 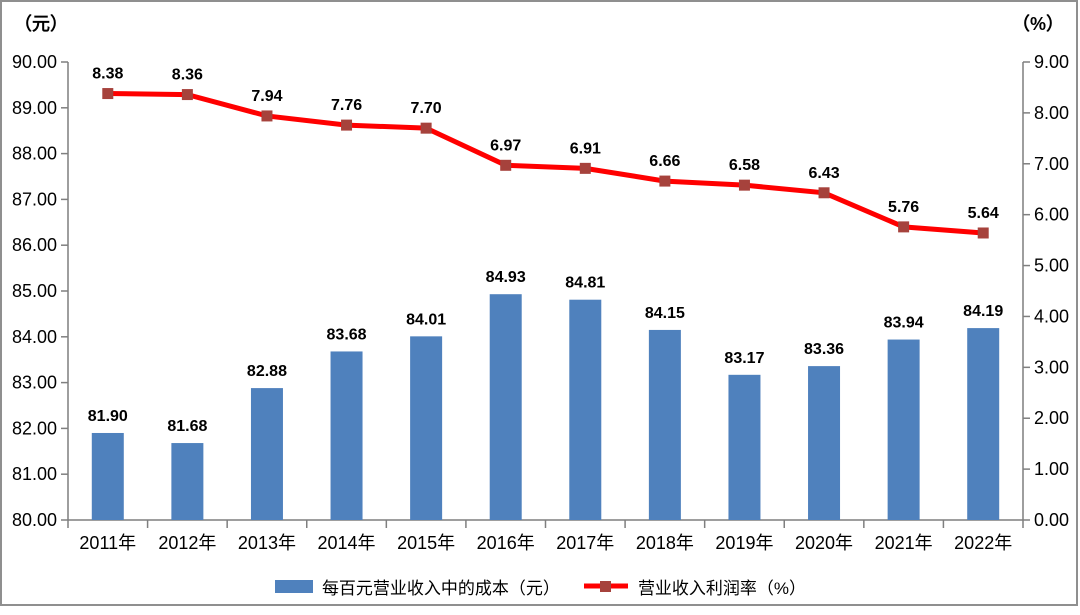 I want to click on bar-label-2011年: 81.90, so click(x=108, y=416).